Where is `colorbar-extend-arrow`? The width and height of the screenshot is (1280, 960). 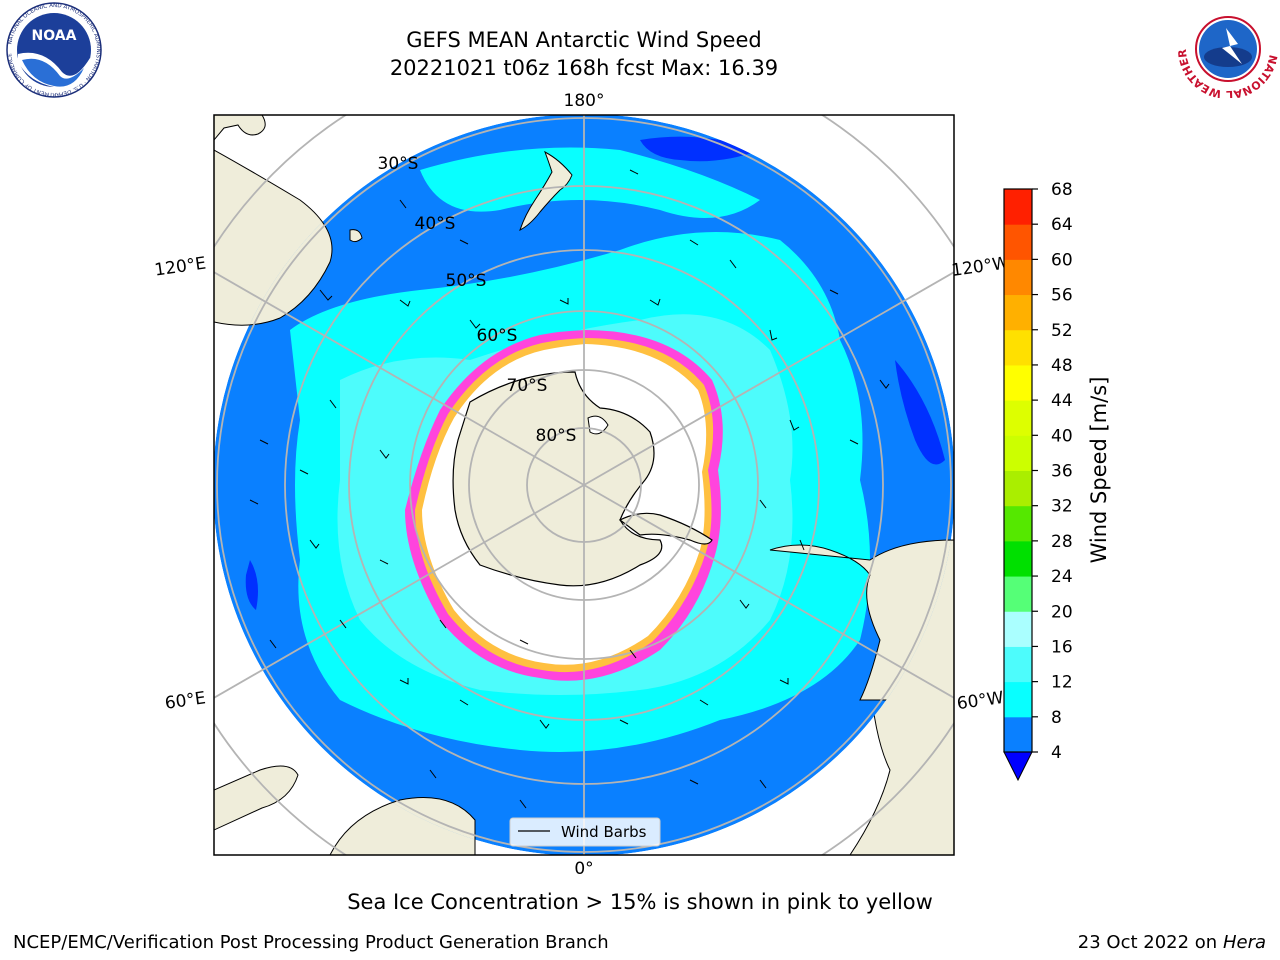
colorbar-extend-arrow is located at coordinates (1018, 766).